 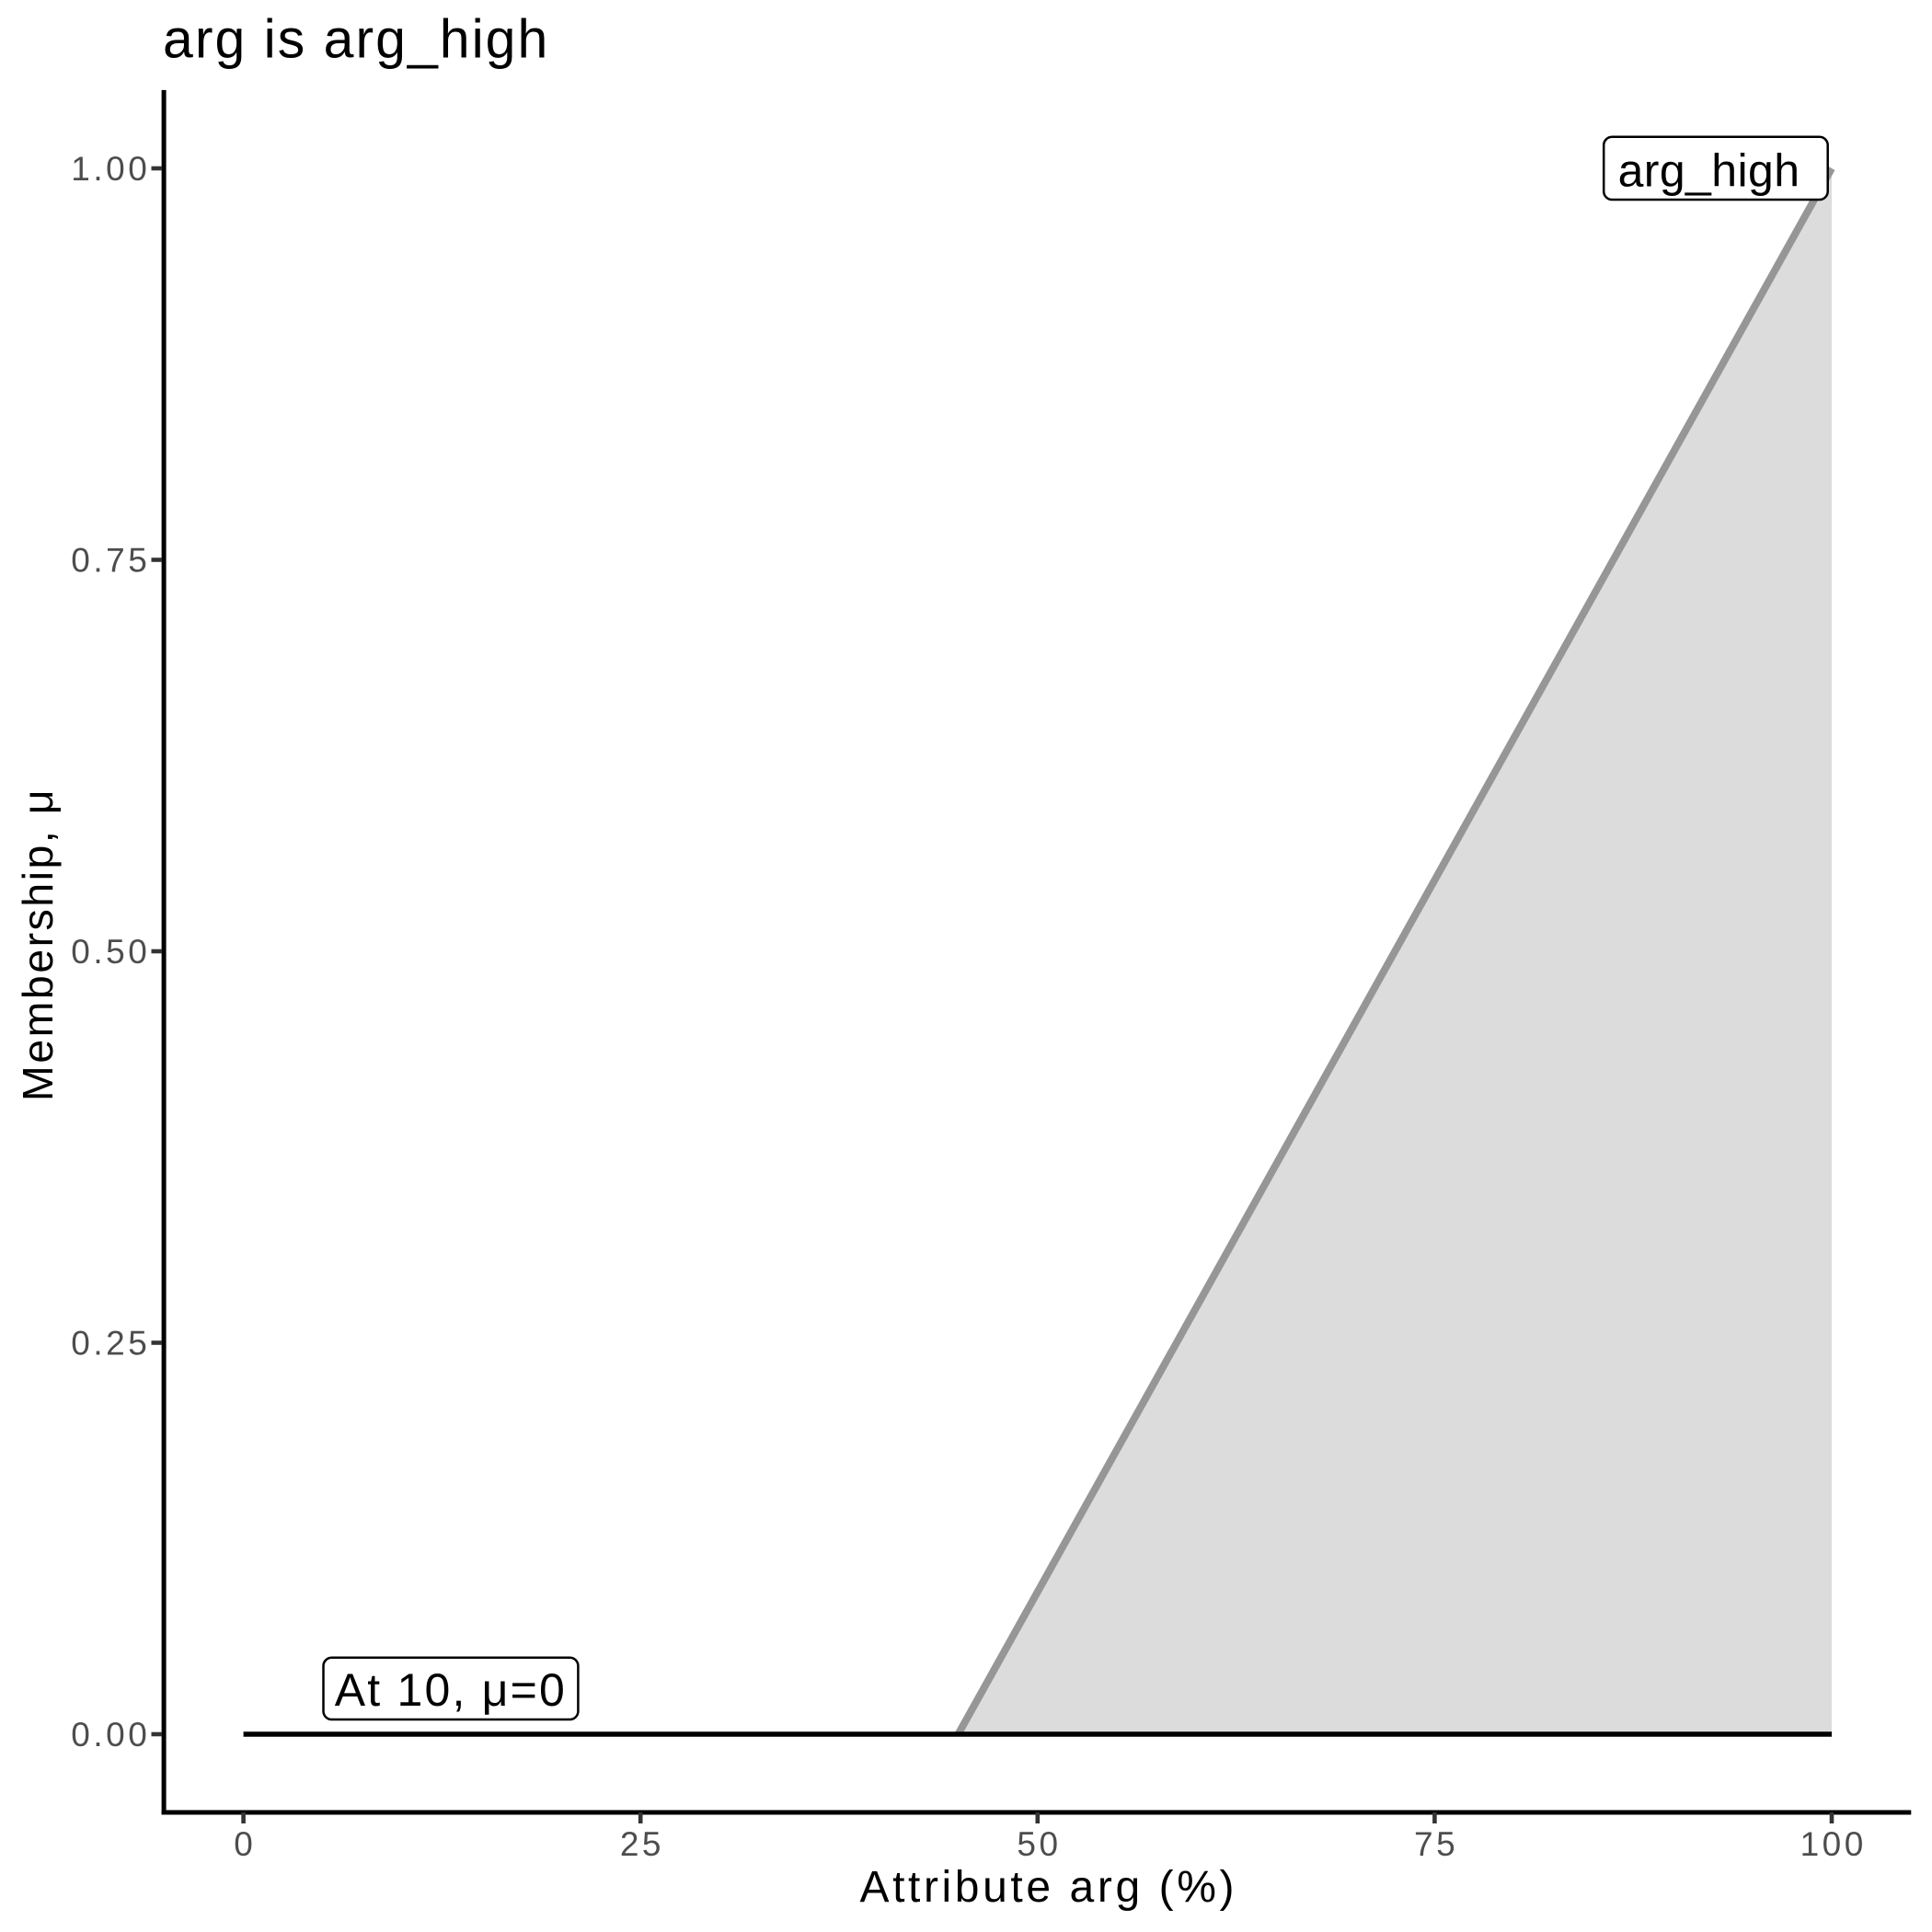 I want to click on svg-text: At 10, μ=0, so click(x=451, y=1690).